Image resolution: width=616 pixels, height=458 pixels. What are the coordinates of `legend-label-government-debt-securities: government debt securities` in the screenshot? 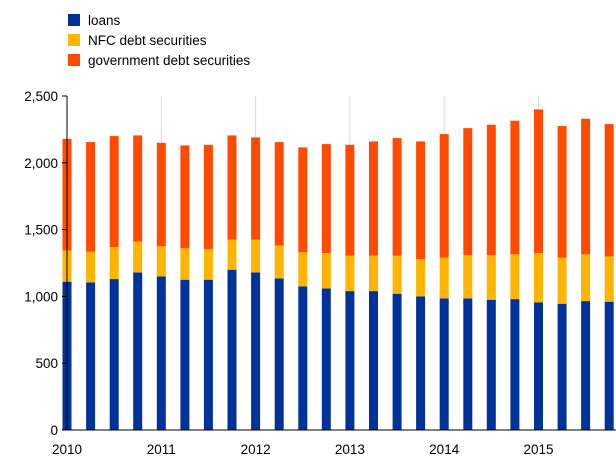 It's located at (169, 60).